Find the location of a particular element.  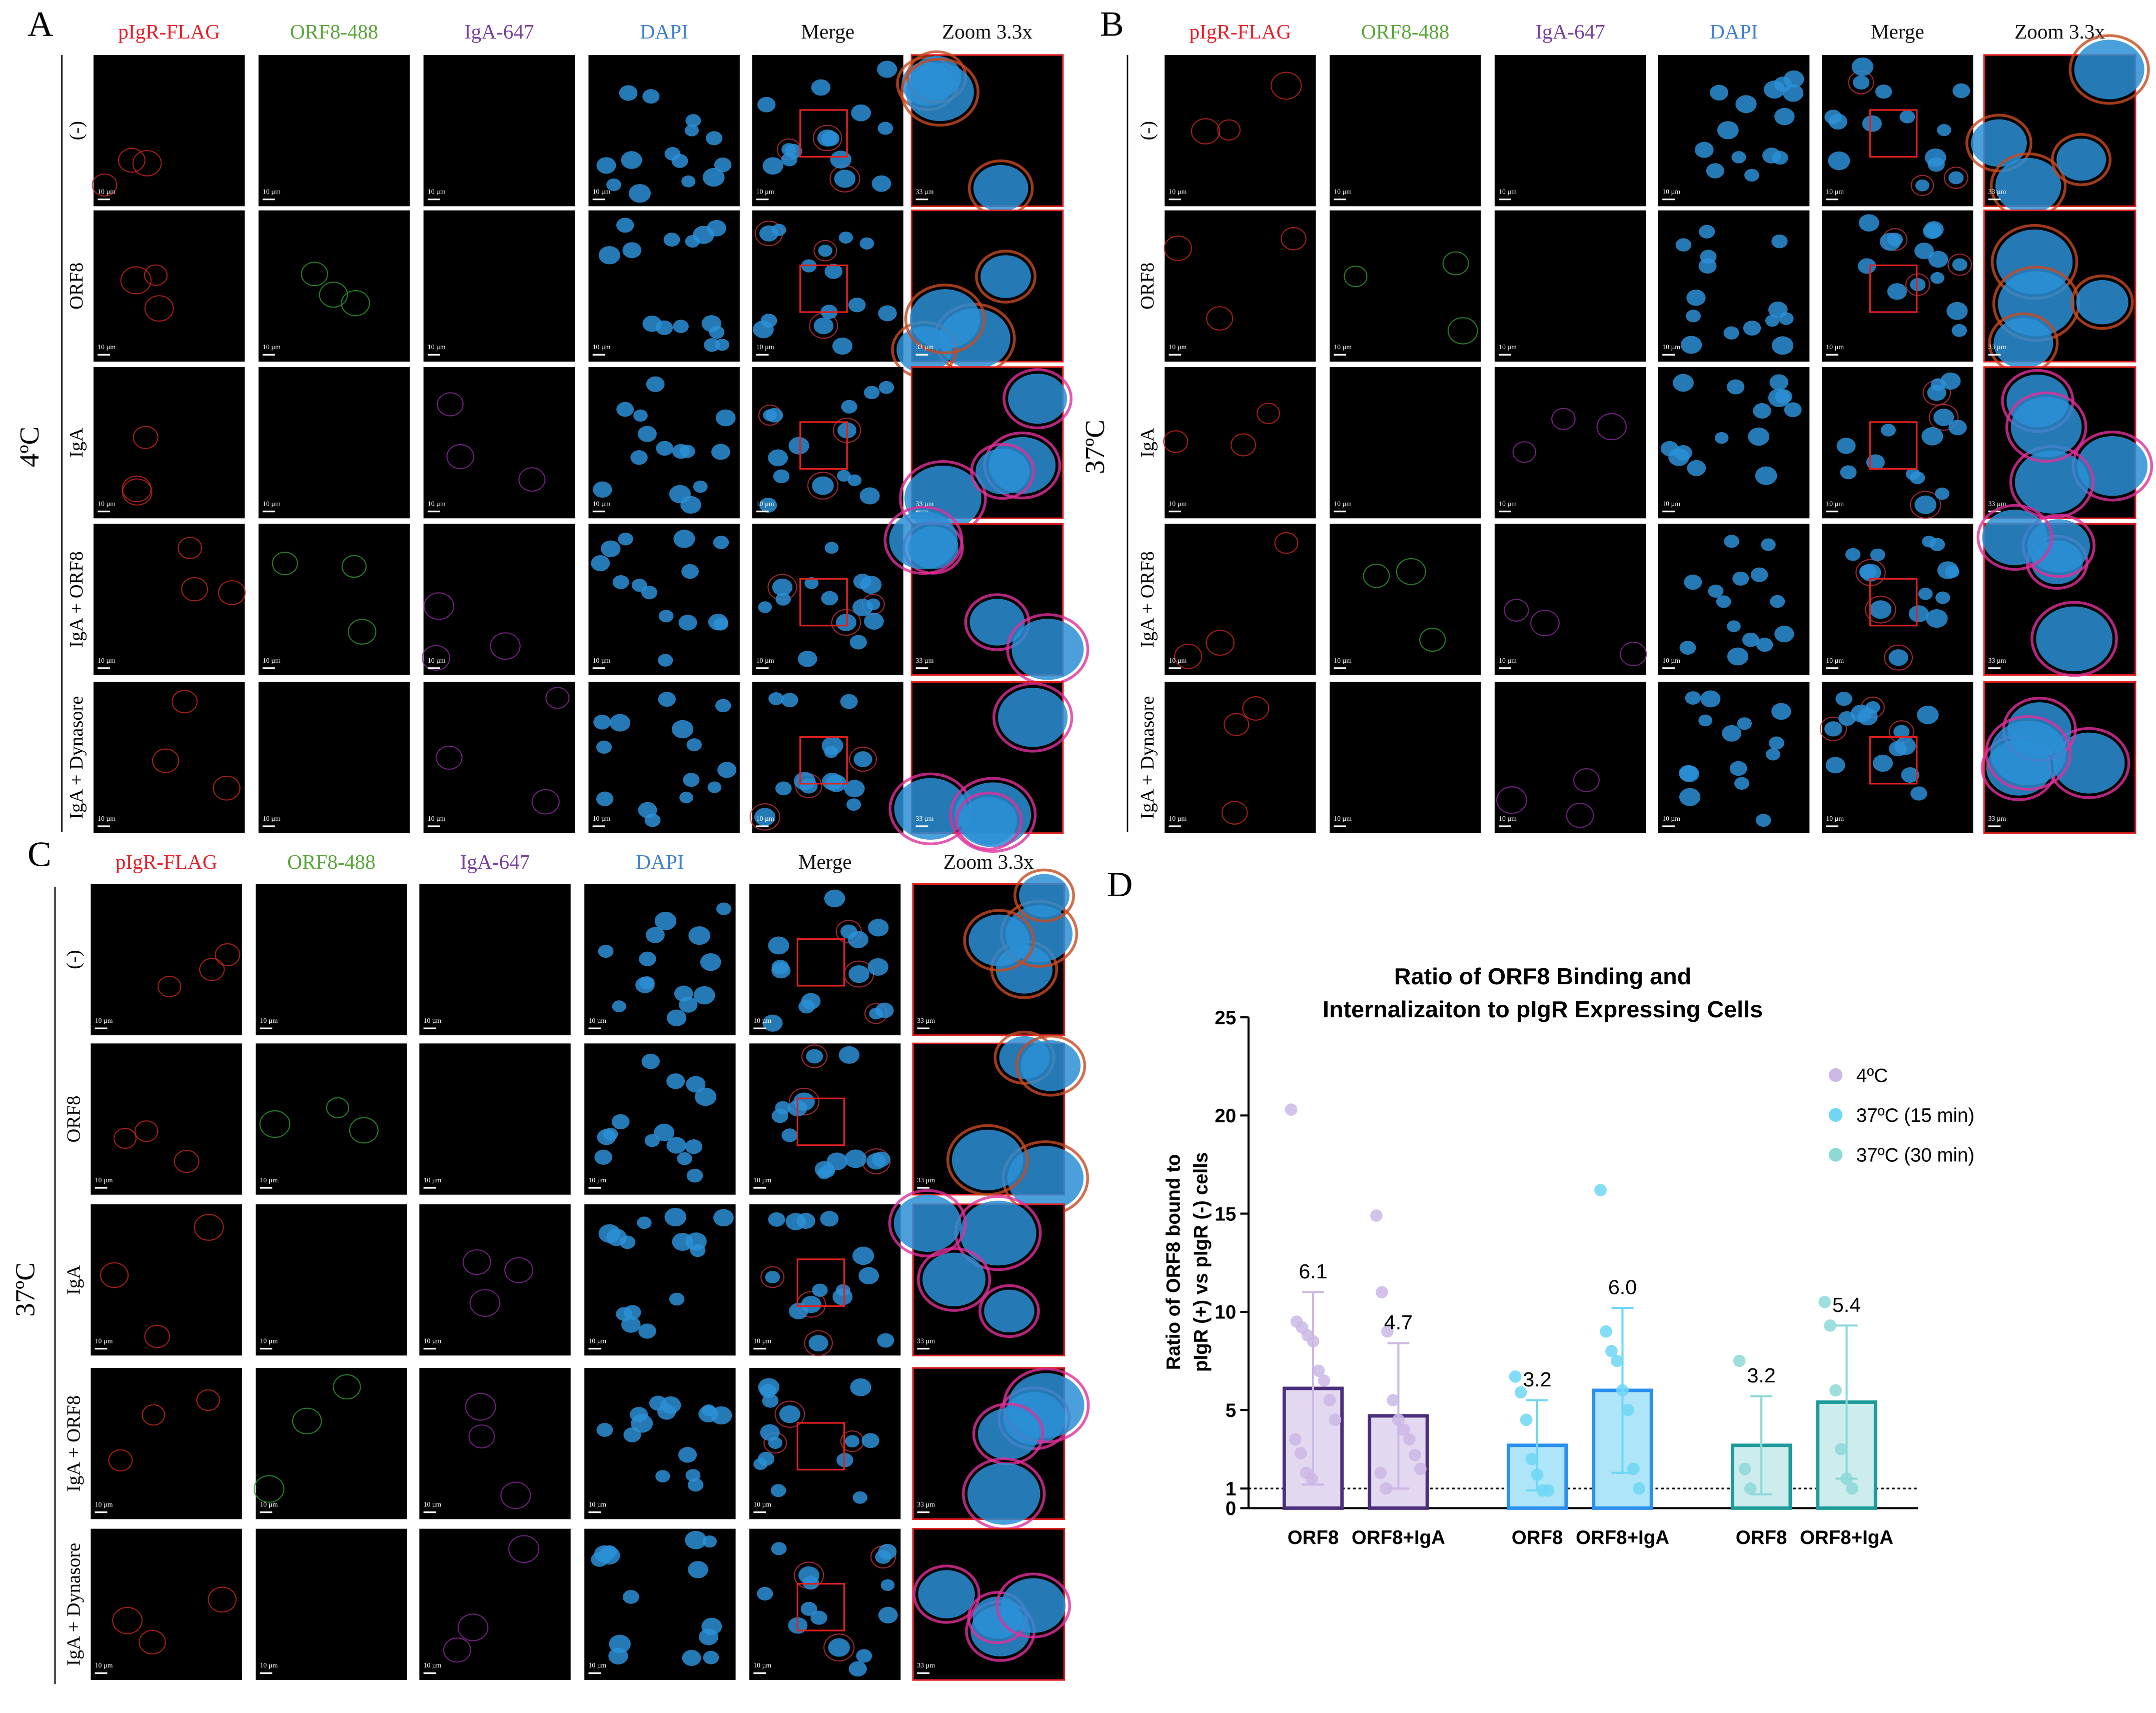

row-label: (-) is located at coordinates (1147, 130).